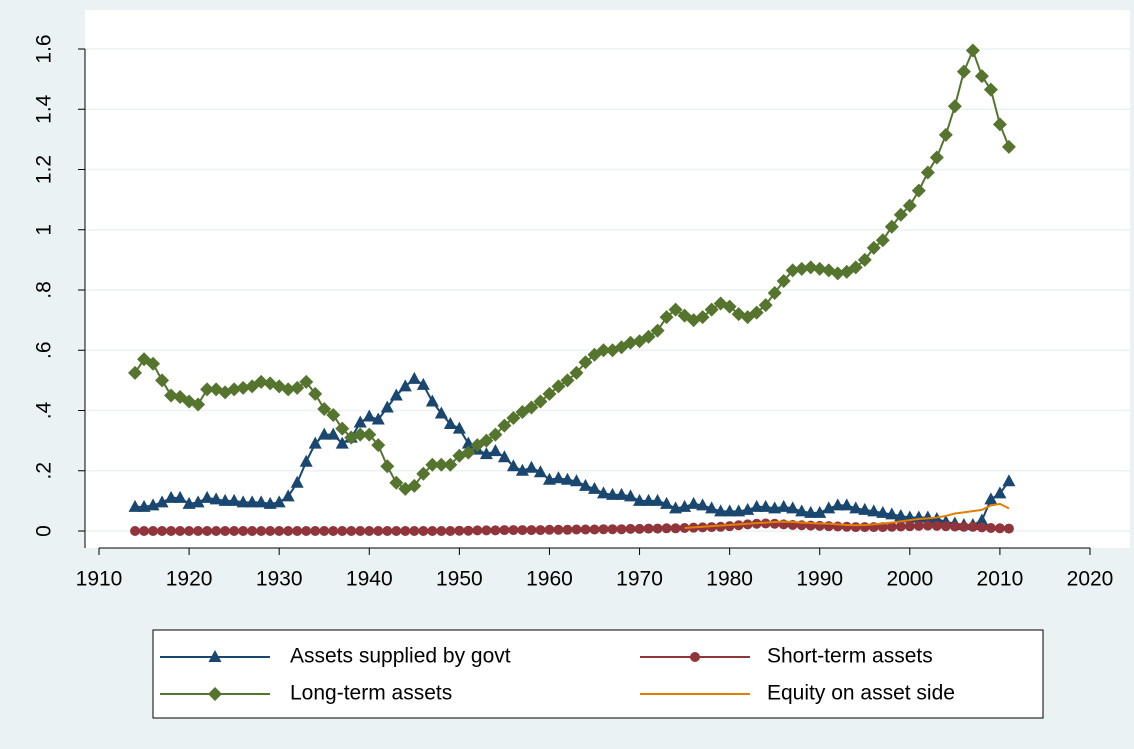 The height and width of the screenshot is (749, 1134). I want to click on y-tick-label: 0, so click(44, 531).